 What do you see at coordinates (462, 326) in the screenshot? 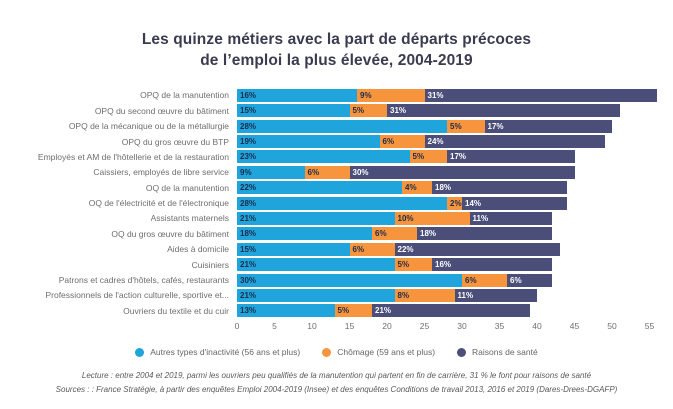
I see `x-axis-tick-label: 30` at bounding box center [462, 326].